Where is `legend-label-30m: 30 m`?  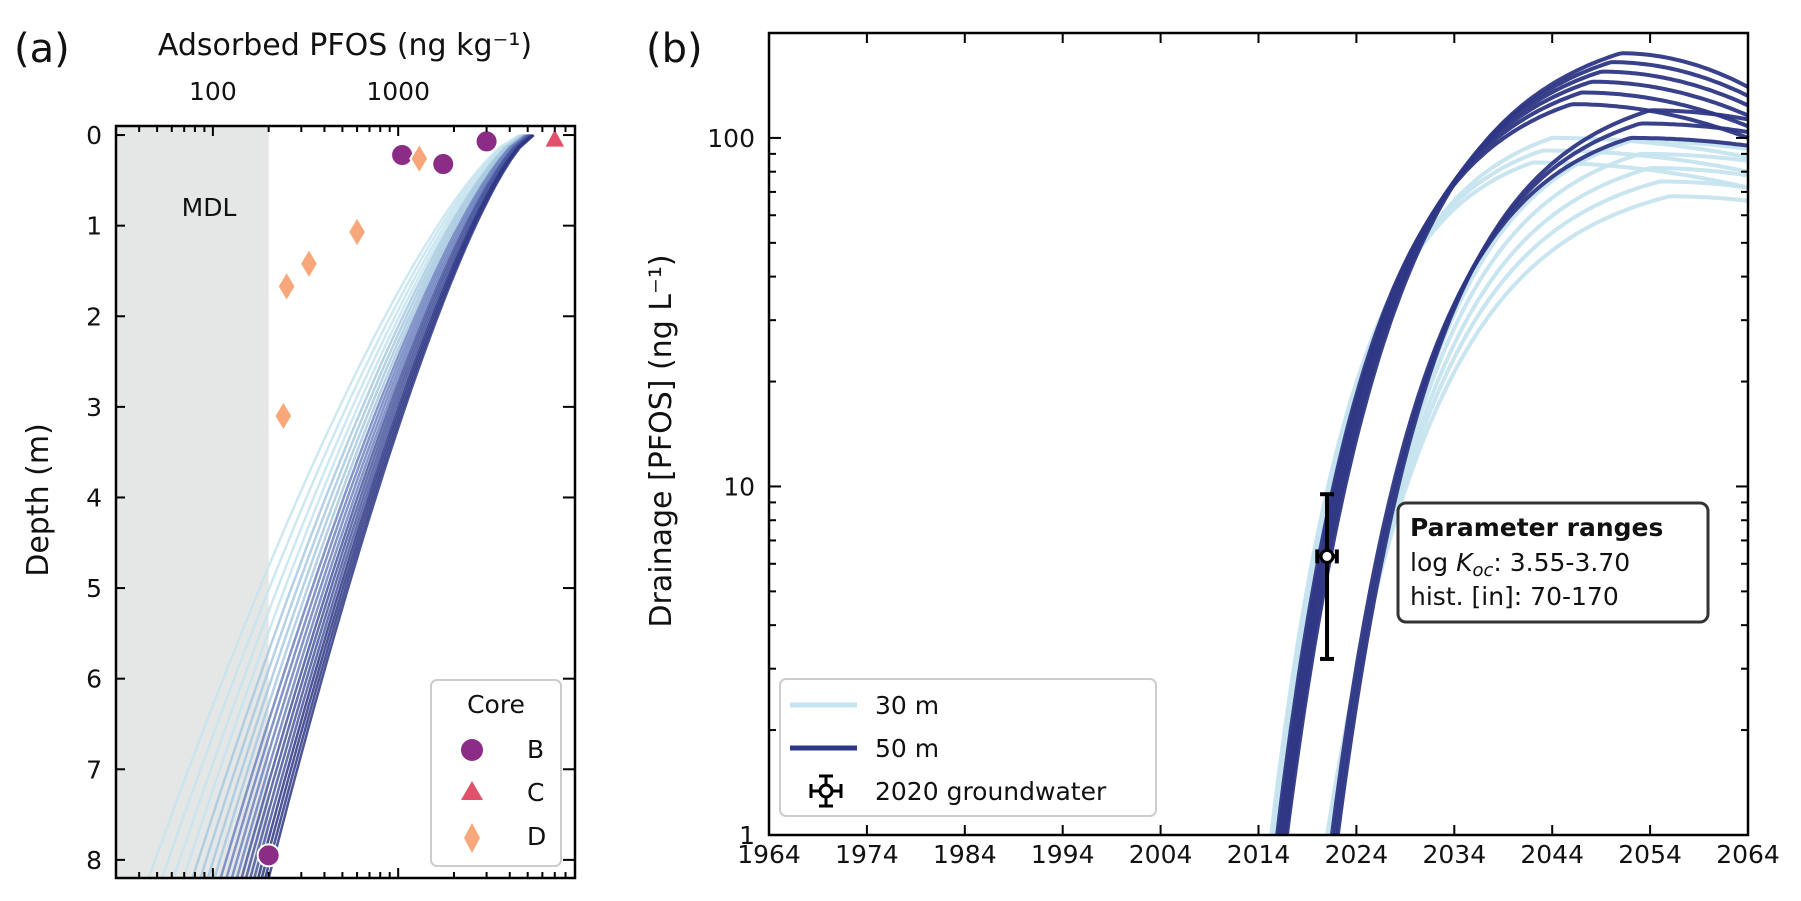
legend-label-30m: 30 m is located at coordinates (907, 705).